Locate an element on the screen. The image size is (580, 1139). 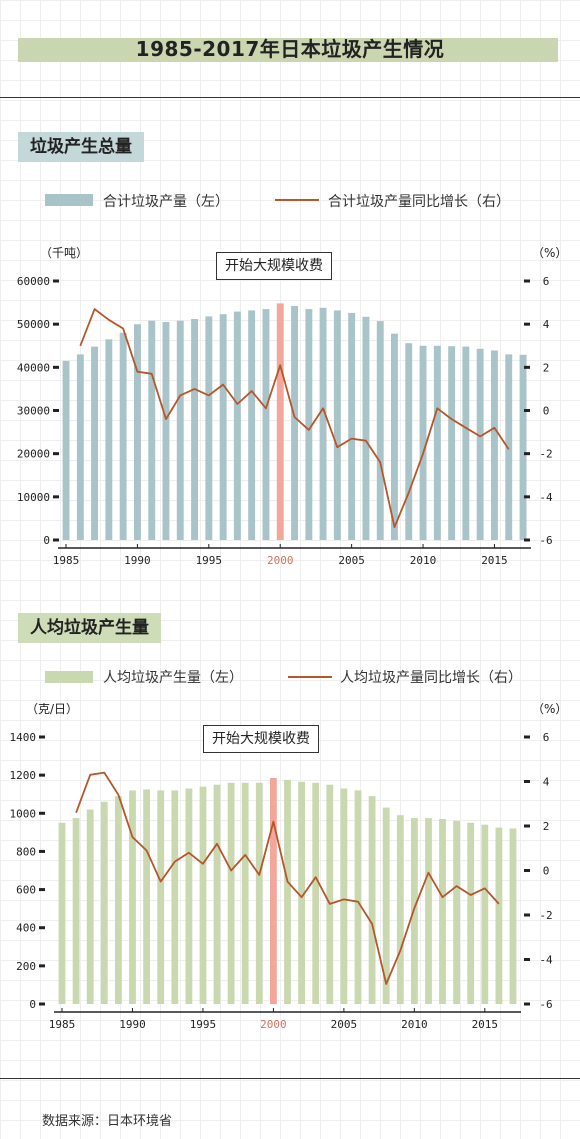
x-tick-label: 2005 is located at coordinates (344, 1024).